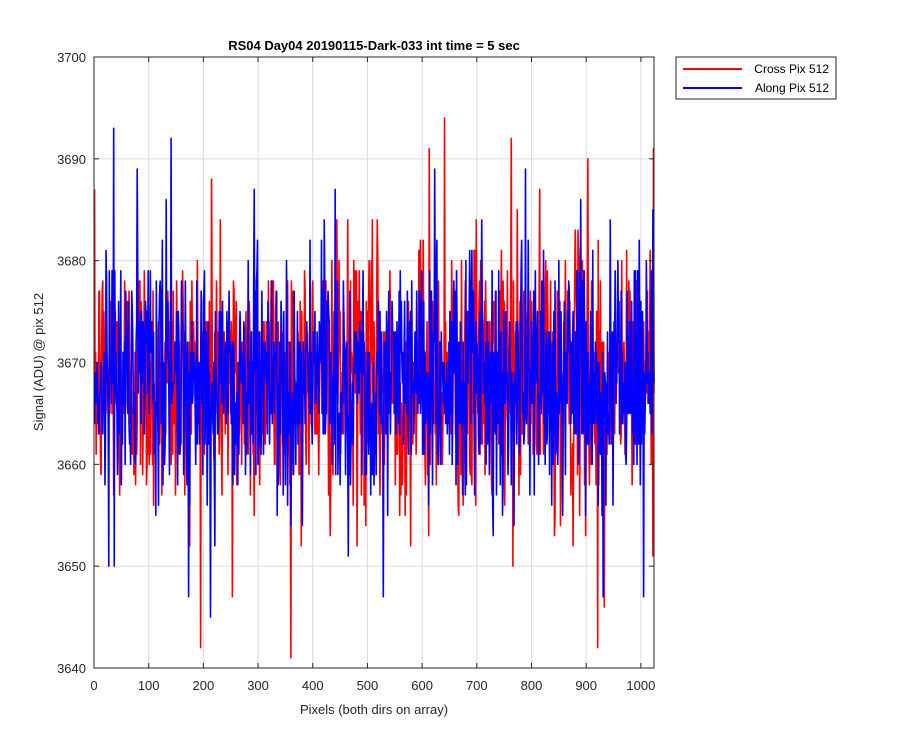  Describe the element at coordinates (792, 88) in the screenshot. I see `legend-label-along-pix-512: Along Pix 512` at that location.